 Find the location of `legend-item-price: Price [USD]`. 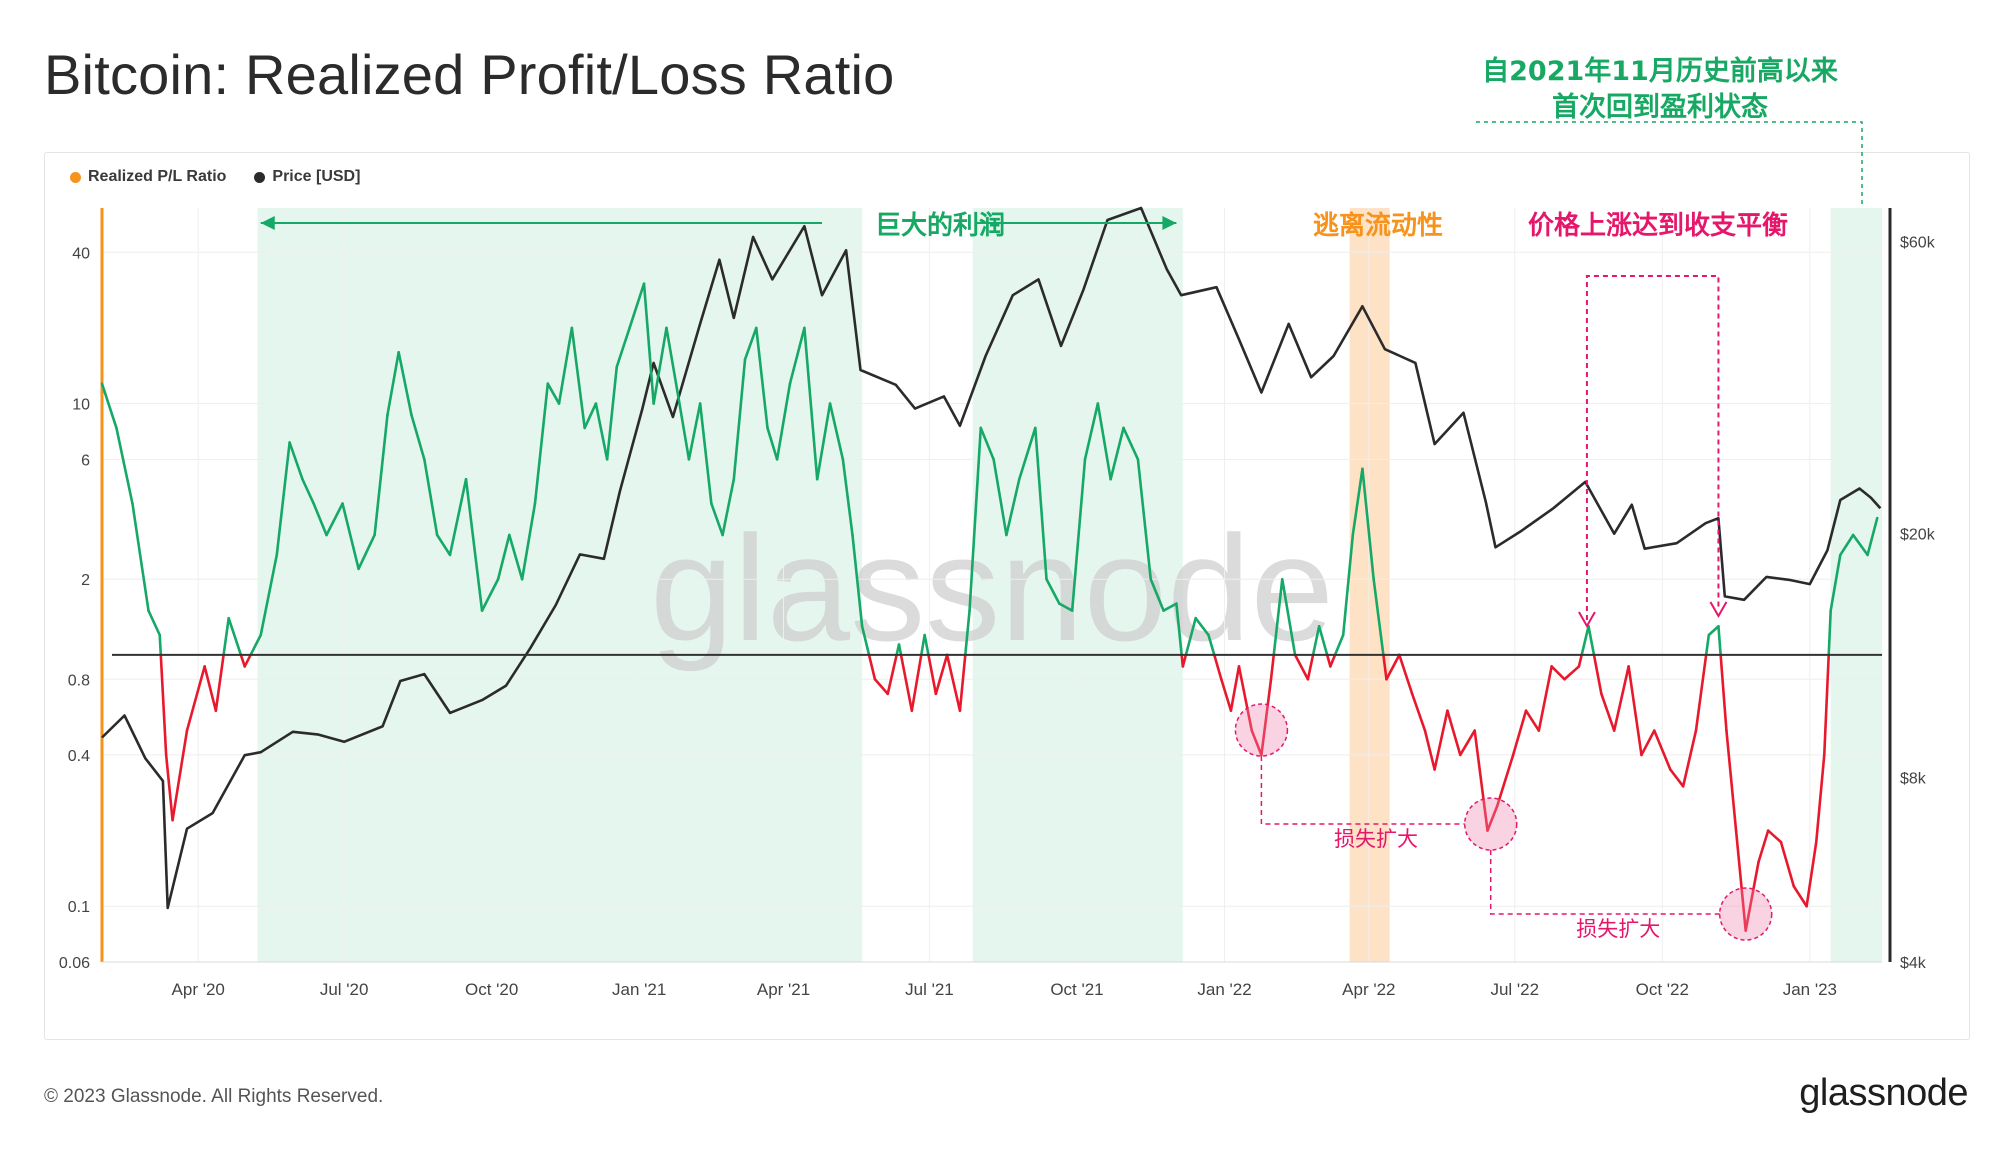

legend-item-price: Price [USD] is located at coordinates (307, 177).